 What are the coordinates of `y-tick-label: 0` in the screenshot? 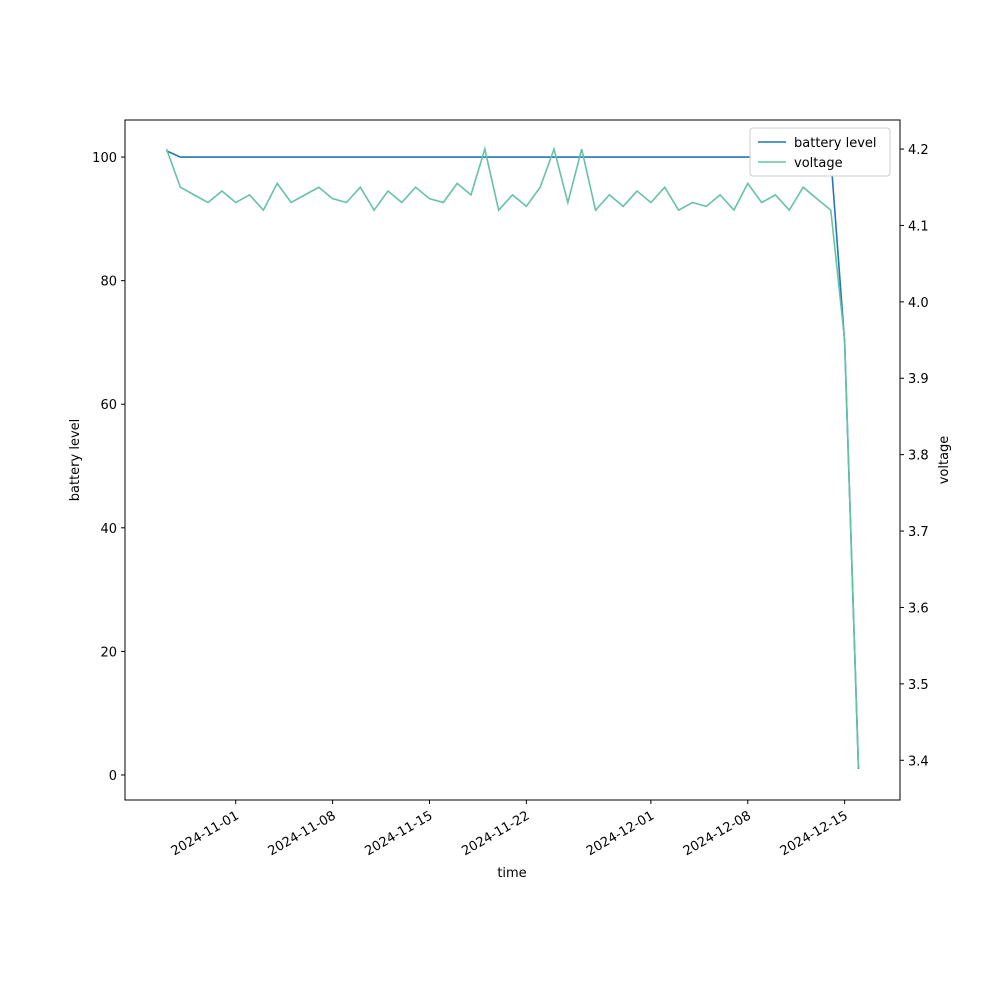 It's located at (113, 776).